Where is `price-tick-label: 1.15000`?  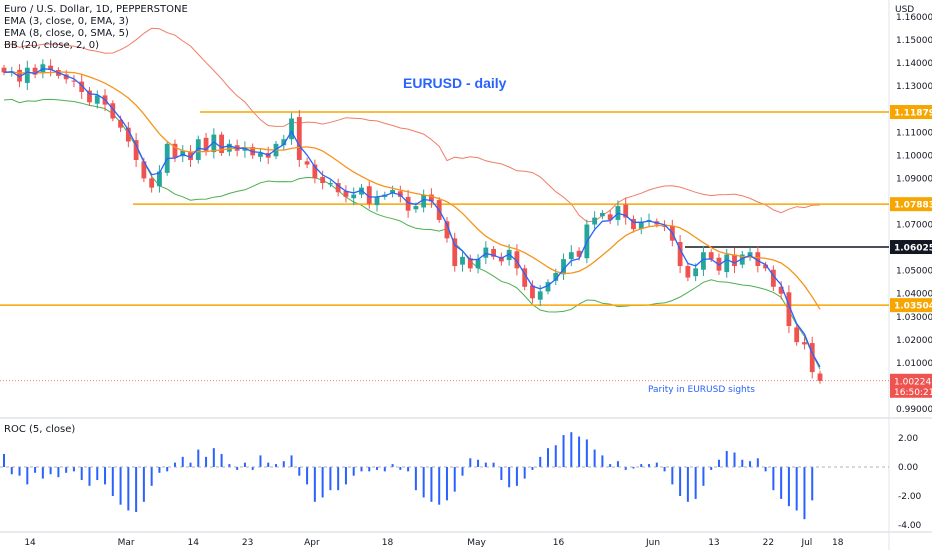
price-tick-label: 1.15000 is located at coordinates (914, 41).